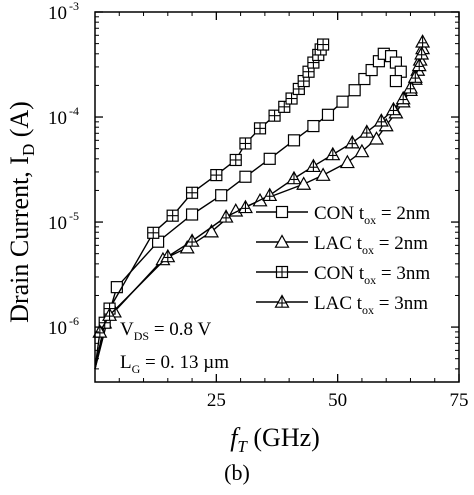 The height and width of the screenshot is (495, 474). What do you see at coordinates (459, 400) in the screenshot?
I see `x-tick-label-75: 75` at bounding box center [459, 400].